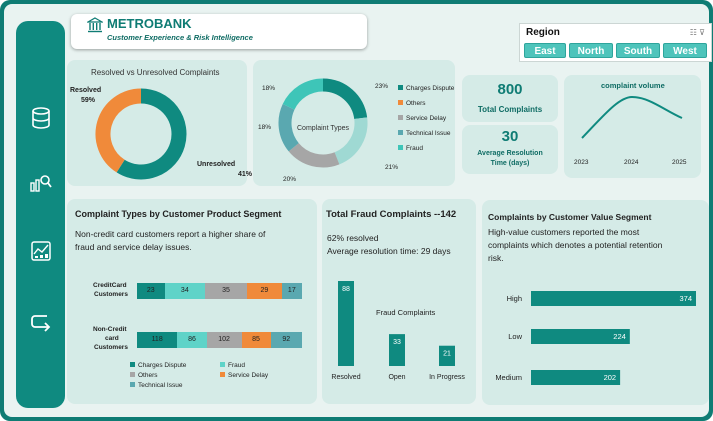 This screenshot has width=713, height=421. What do you see at coordinates (638, 50) in the screenshot?
I see `region-option-south: South` at bounding box center [638, 50].